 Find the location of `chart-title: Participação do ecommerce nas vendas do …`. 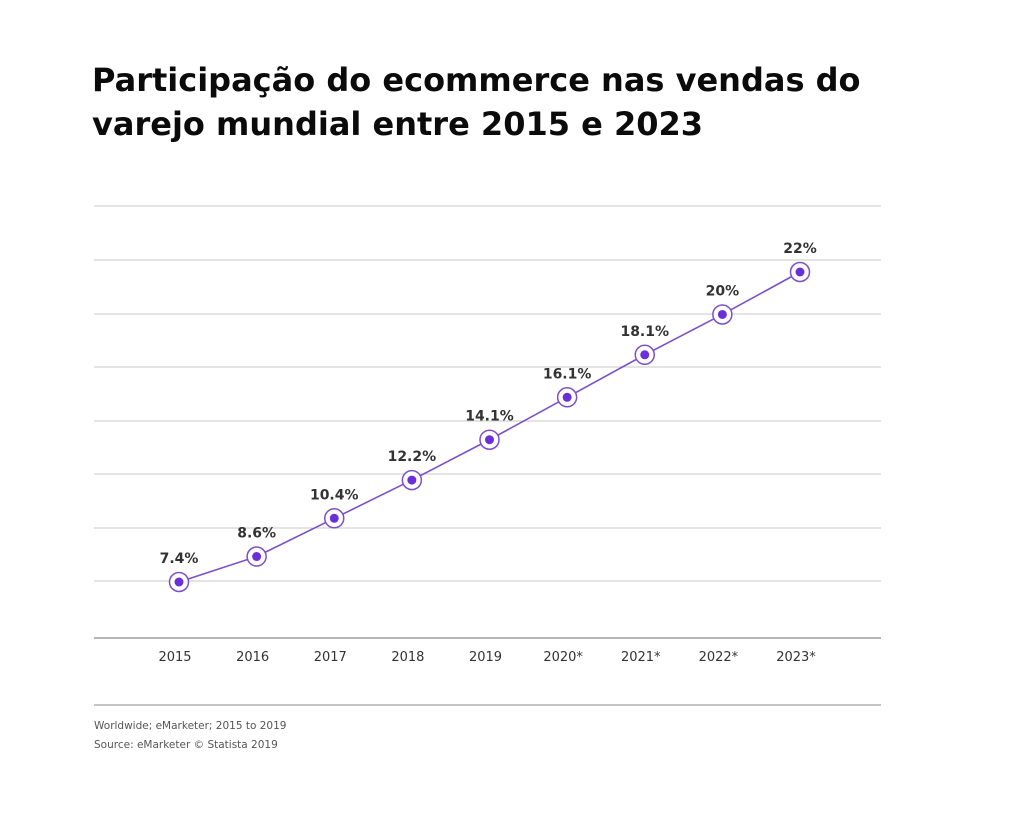

chart-title: Participação do ecommerce nas vendas do … is located at coordinates (512, 102).